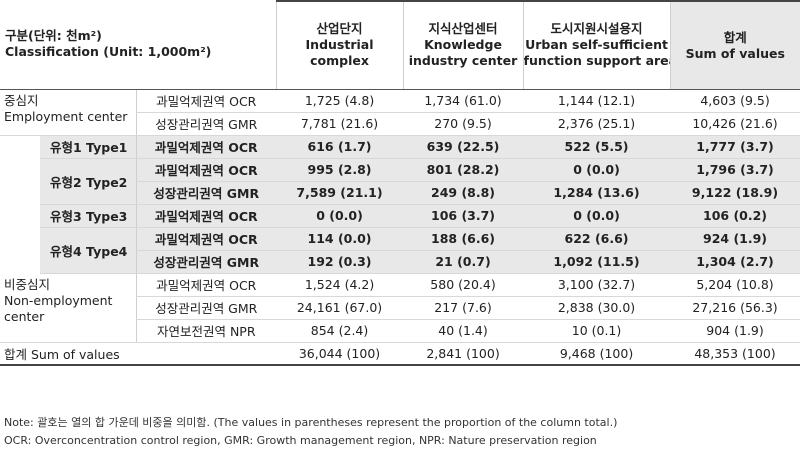 This screenshot has height=450, width=800. What do you see at coordinates (597, 239) in the screenshot?
I see `value-cell: 622 (6.6)` at bounding box center [597, 239].